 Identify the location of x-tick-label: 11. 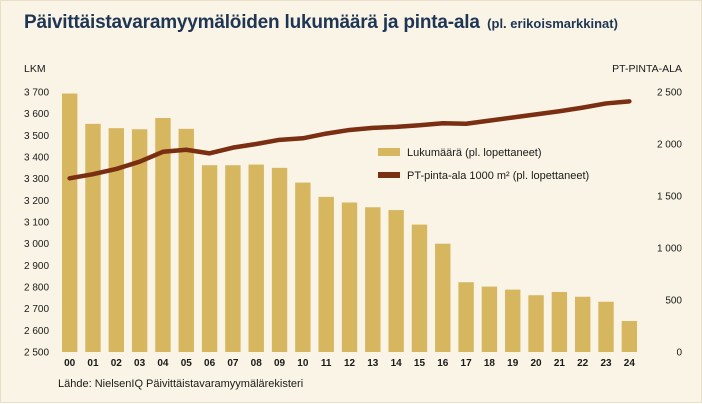
(326, 363).